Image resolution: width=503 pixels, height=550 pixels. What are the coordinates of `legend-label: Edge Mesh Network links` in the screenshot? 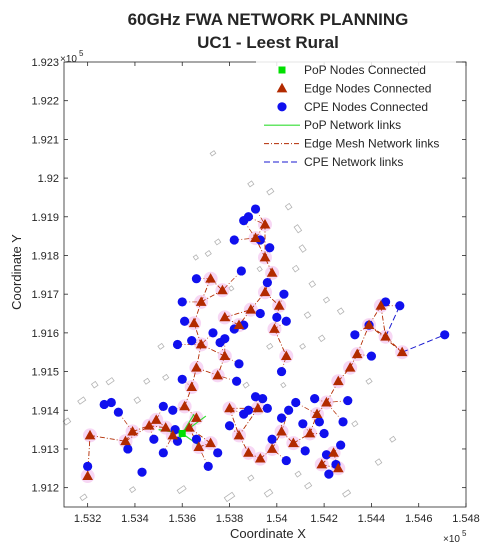 It's located at (371, 144).